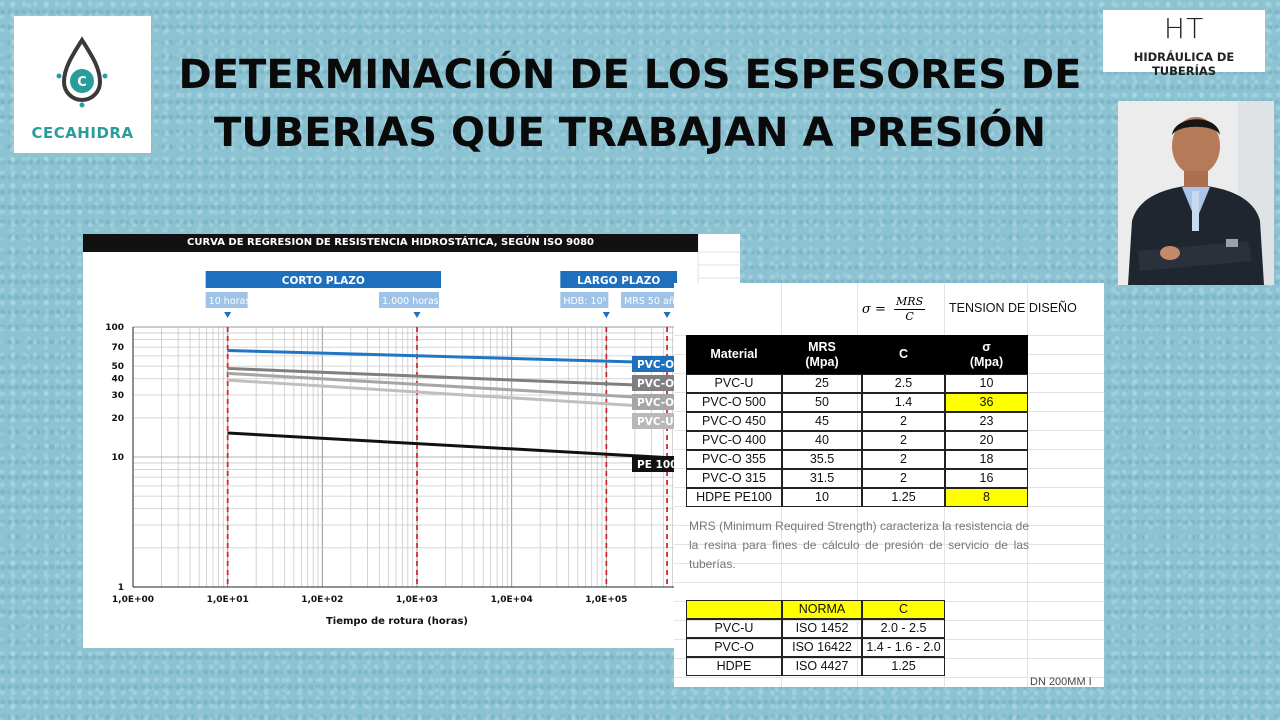  Describe the element at coordinates (822, 459) in the screenshot. I see `design-cell: 35.5` at that location.